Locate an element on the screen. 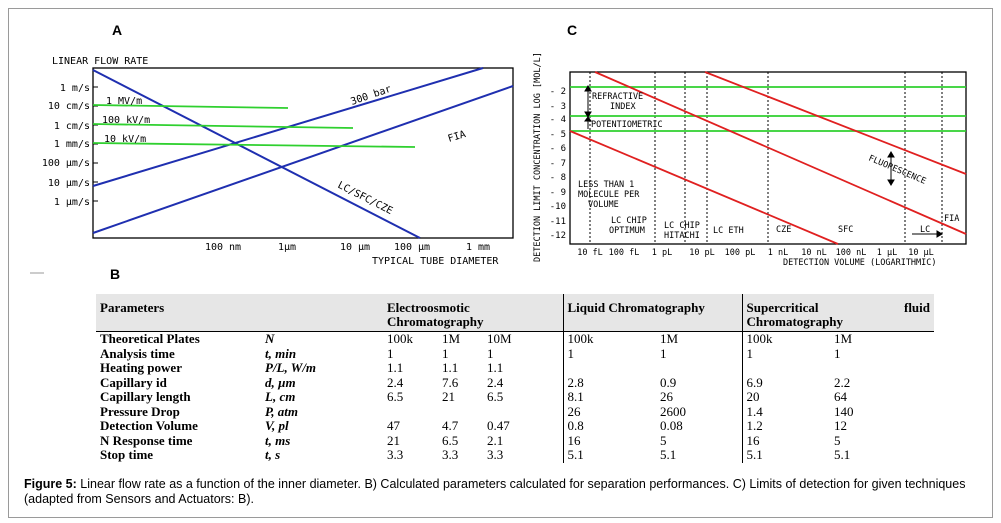  table-cell: 2.2 is located at coordinates (842, 382).